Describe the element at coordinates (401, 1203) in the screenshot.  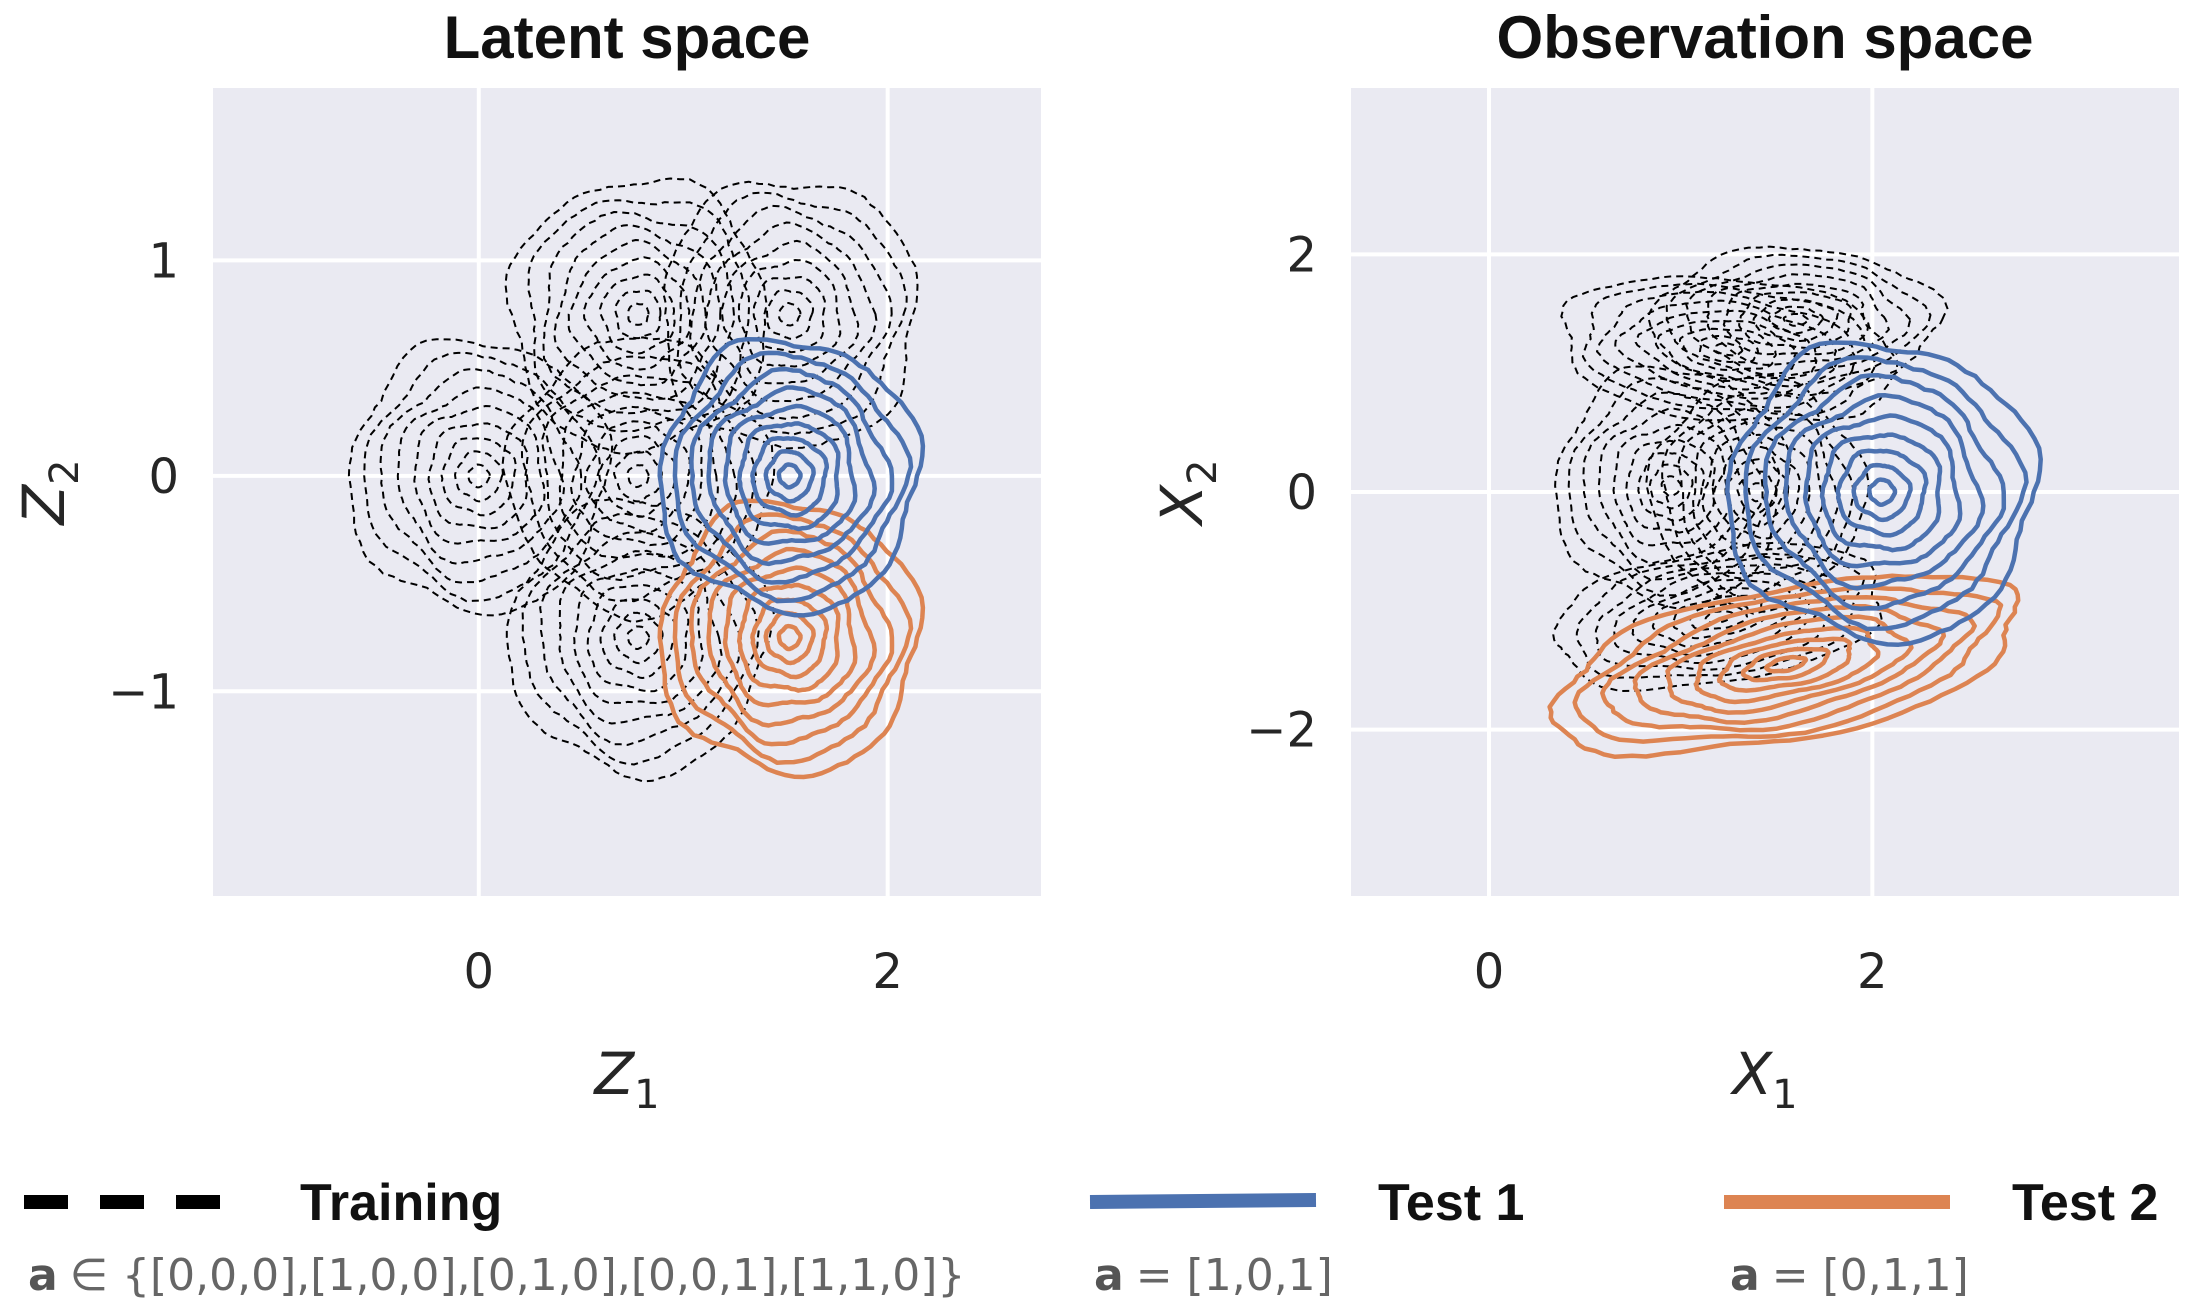
I see `legend-label: Training` at that location.